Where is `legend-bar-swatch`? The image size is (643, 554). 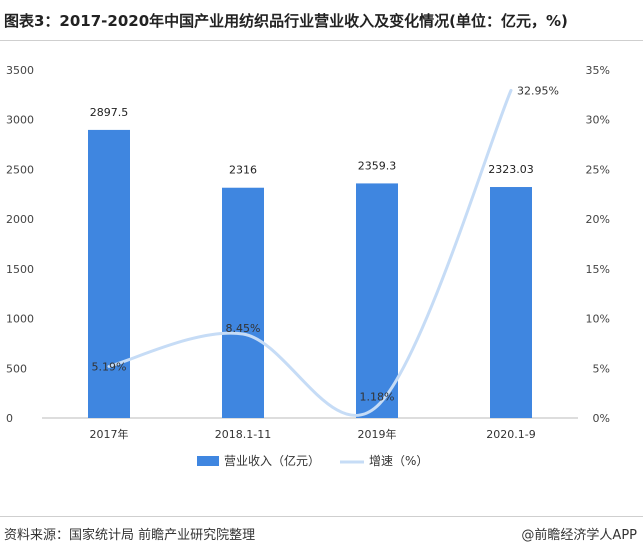 legend-bar-swatch is located at coordinates (208, 461).